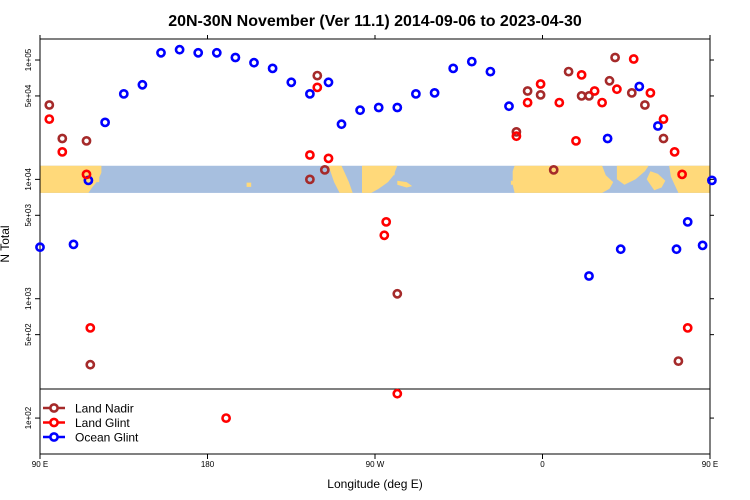 This screenshot has width=750, height=500. Describe the element at coordinates (374, 484) in the screenshot. I see `x-axis-label: Longitude (deg E)` at that location.